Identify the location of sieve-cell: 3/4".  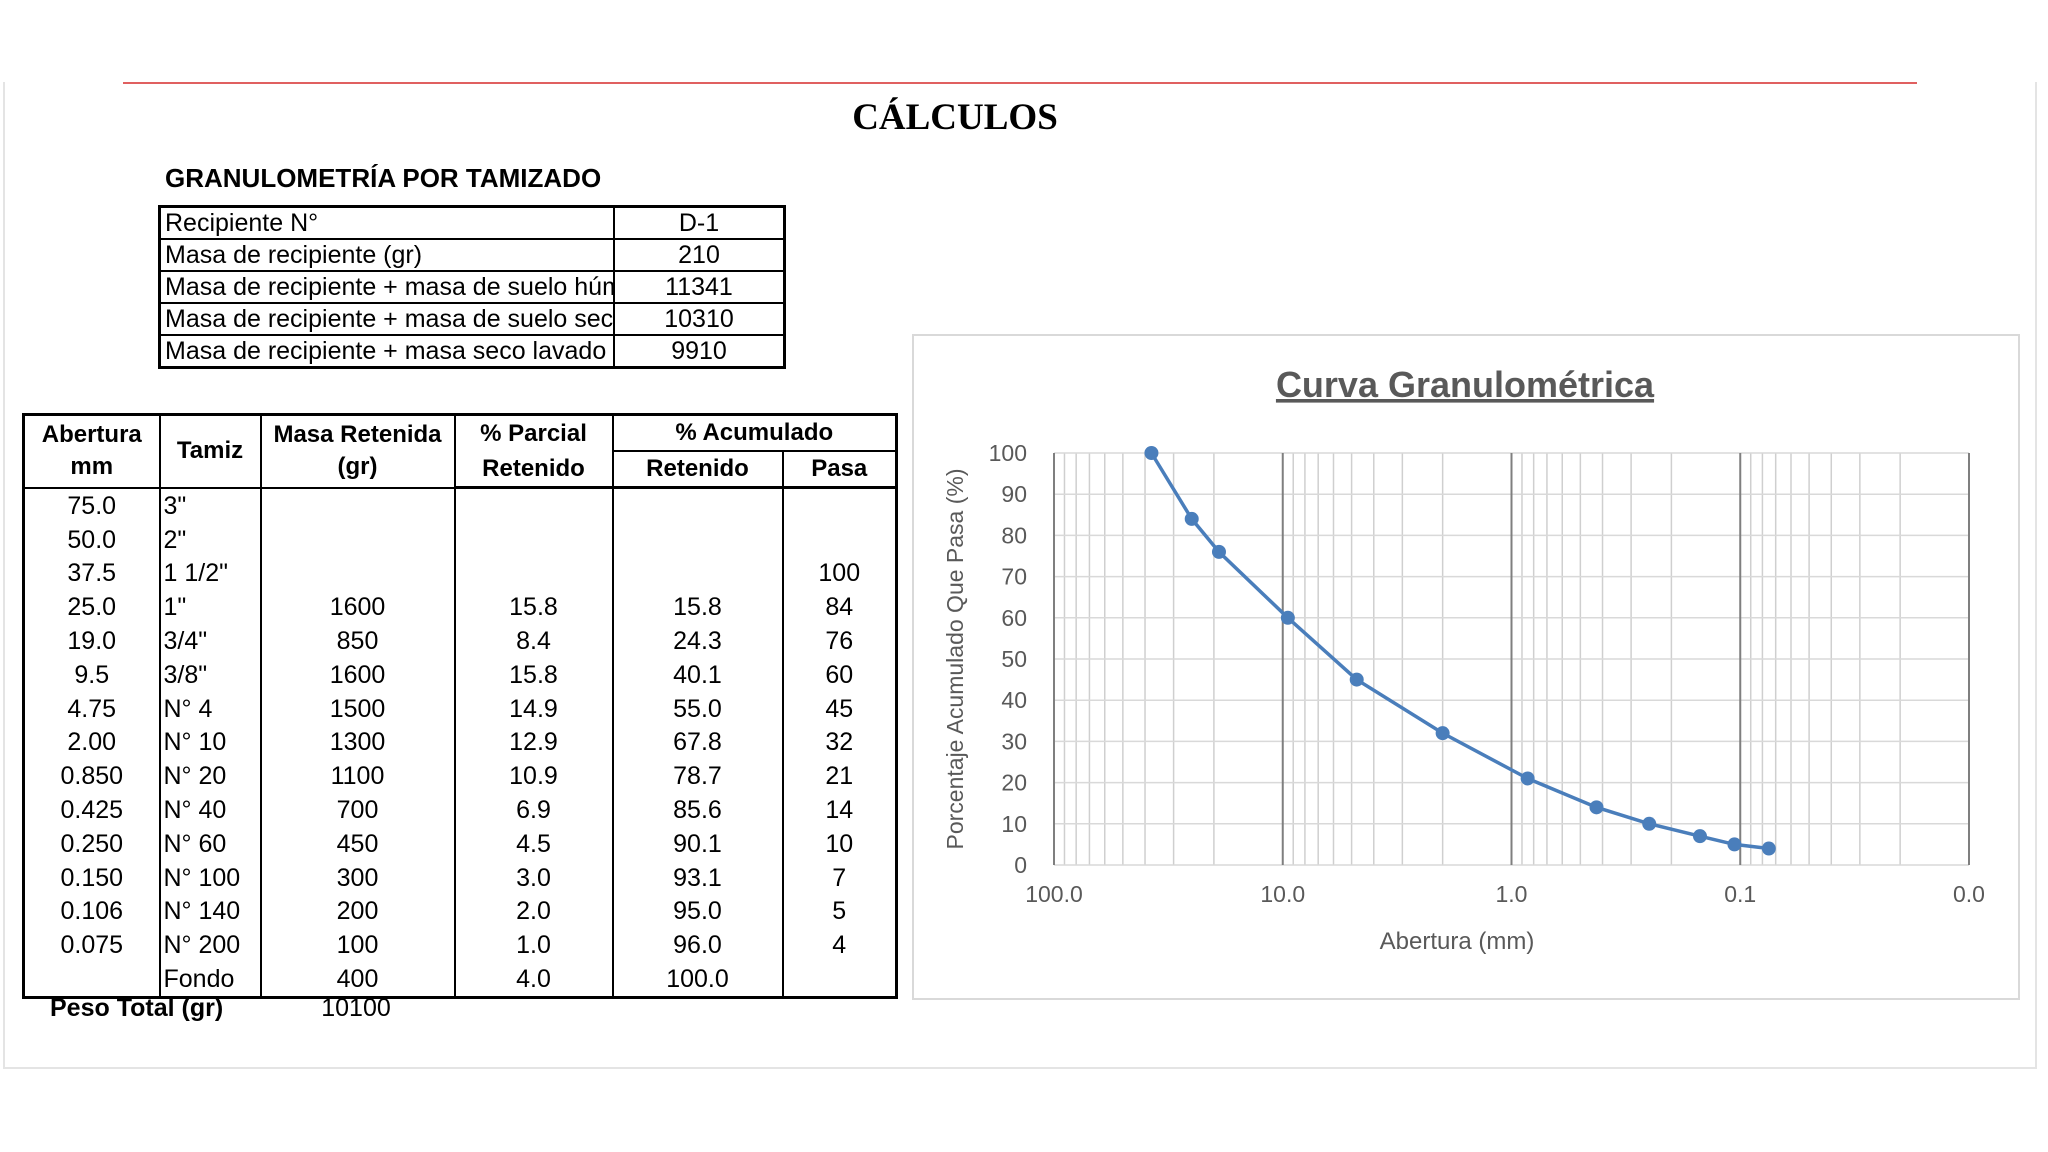
(210, 641).